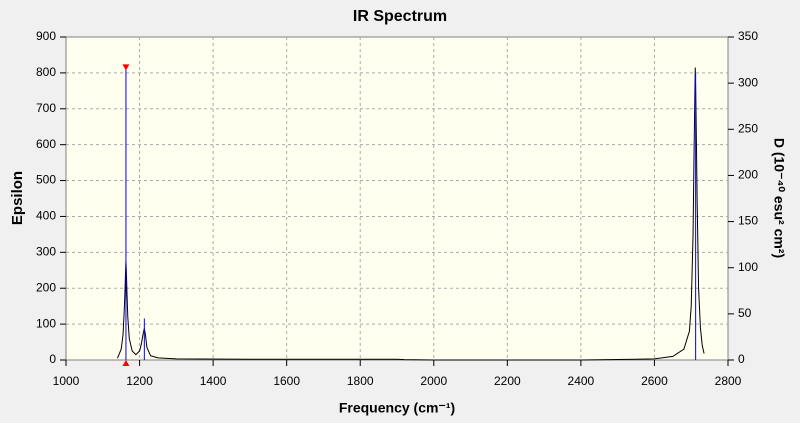  What do you see at coordinates (52, 359) in the screenshot?
I see `y-tick-label: 0` at bounding box center [52, 359].